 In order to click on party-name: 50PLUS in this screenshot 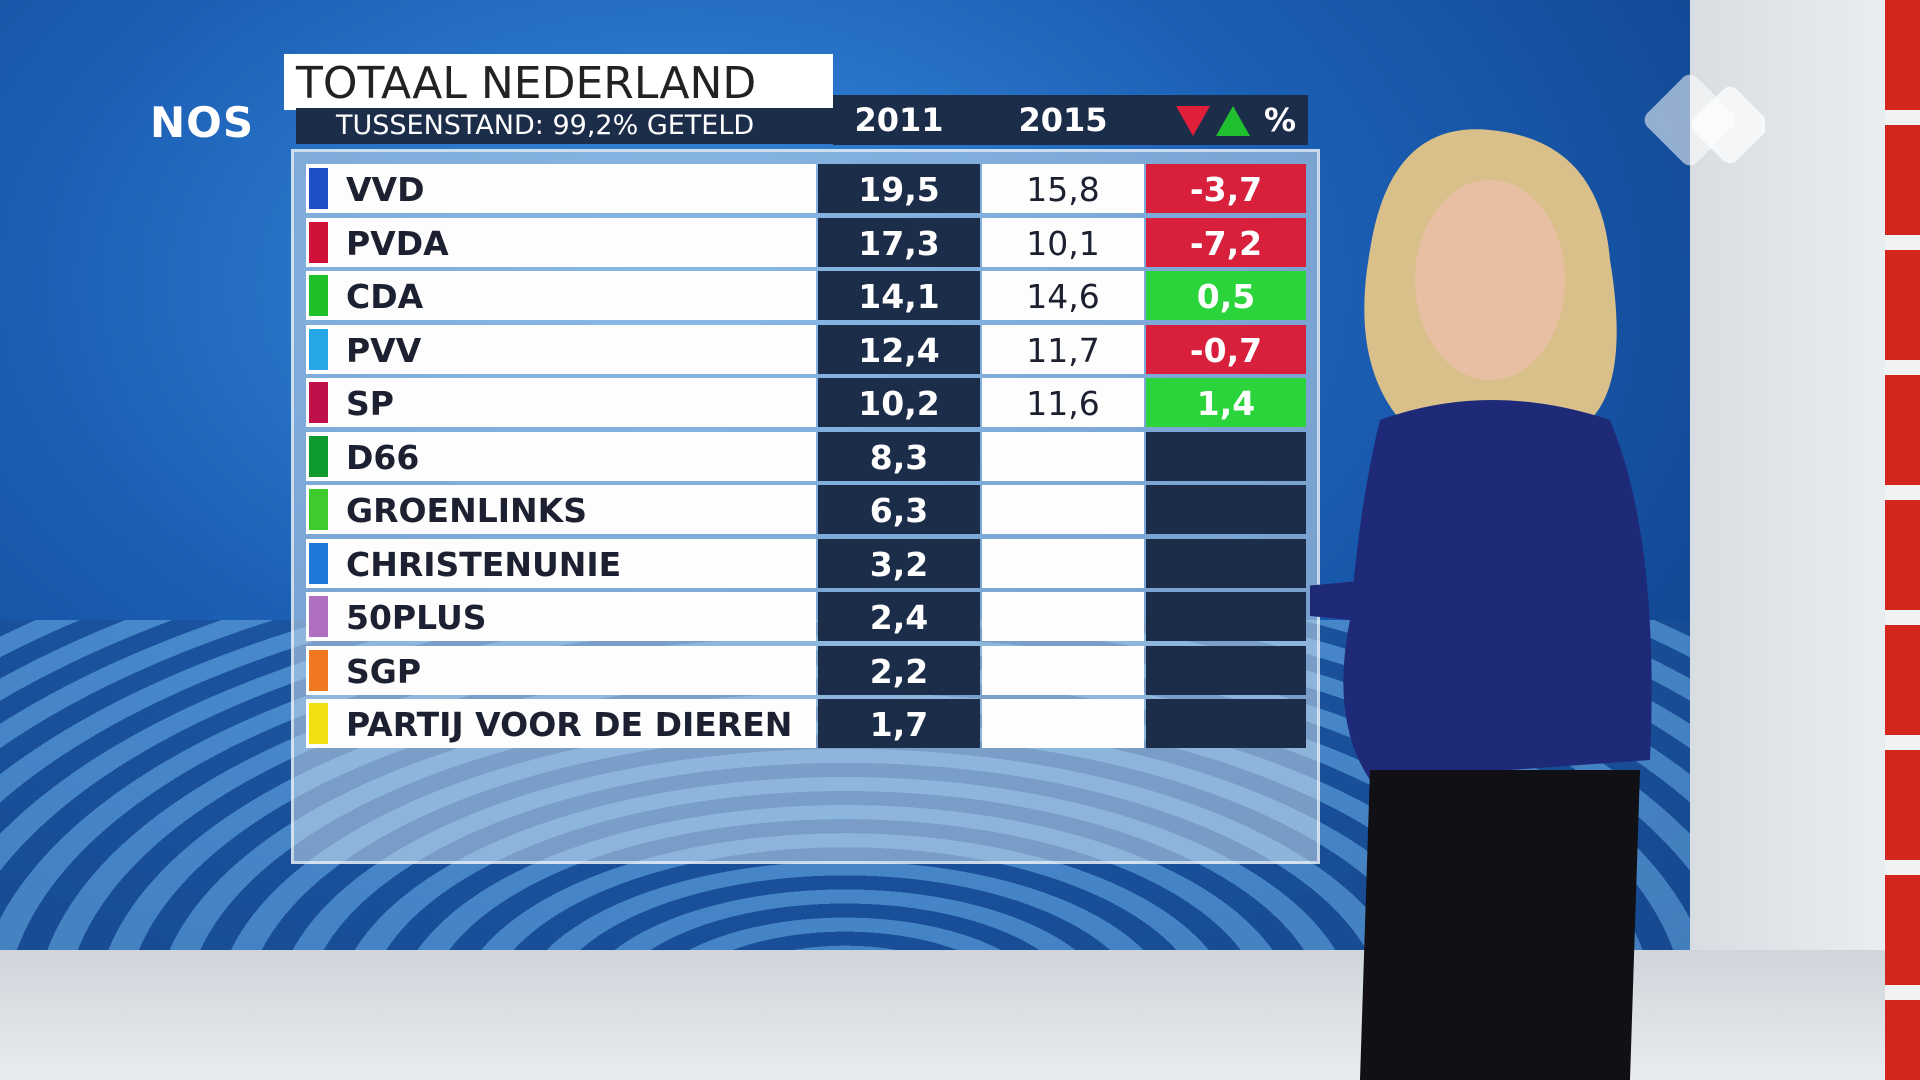, I will do `click(561, 616)`.